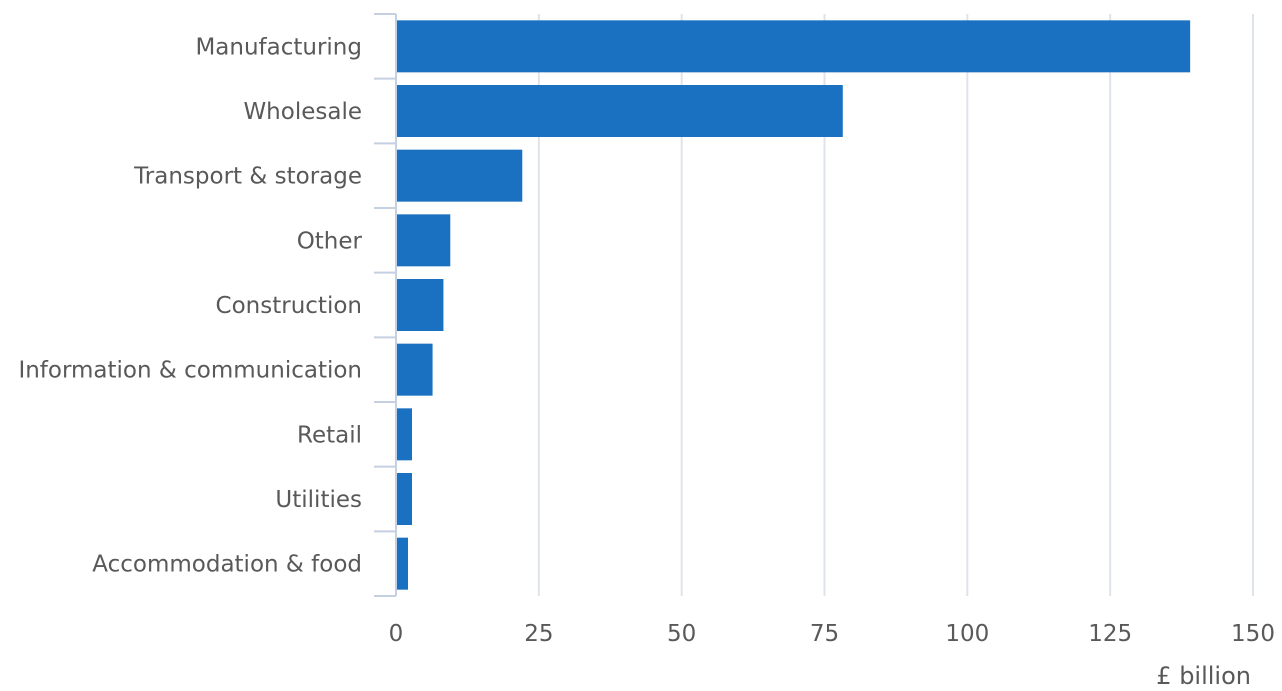  I want to click on x-tick-labels: 0 25 50 75 100 125 150, so click(832, 634).